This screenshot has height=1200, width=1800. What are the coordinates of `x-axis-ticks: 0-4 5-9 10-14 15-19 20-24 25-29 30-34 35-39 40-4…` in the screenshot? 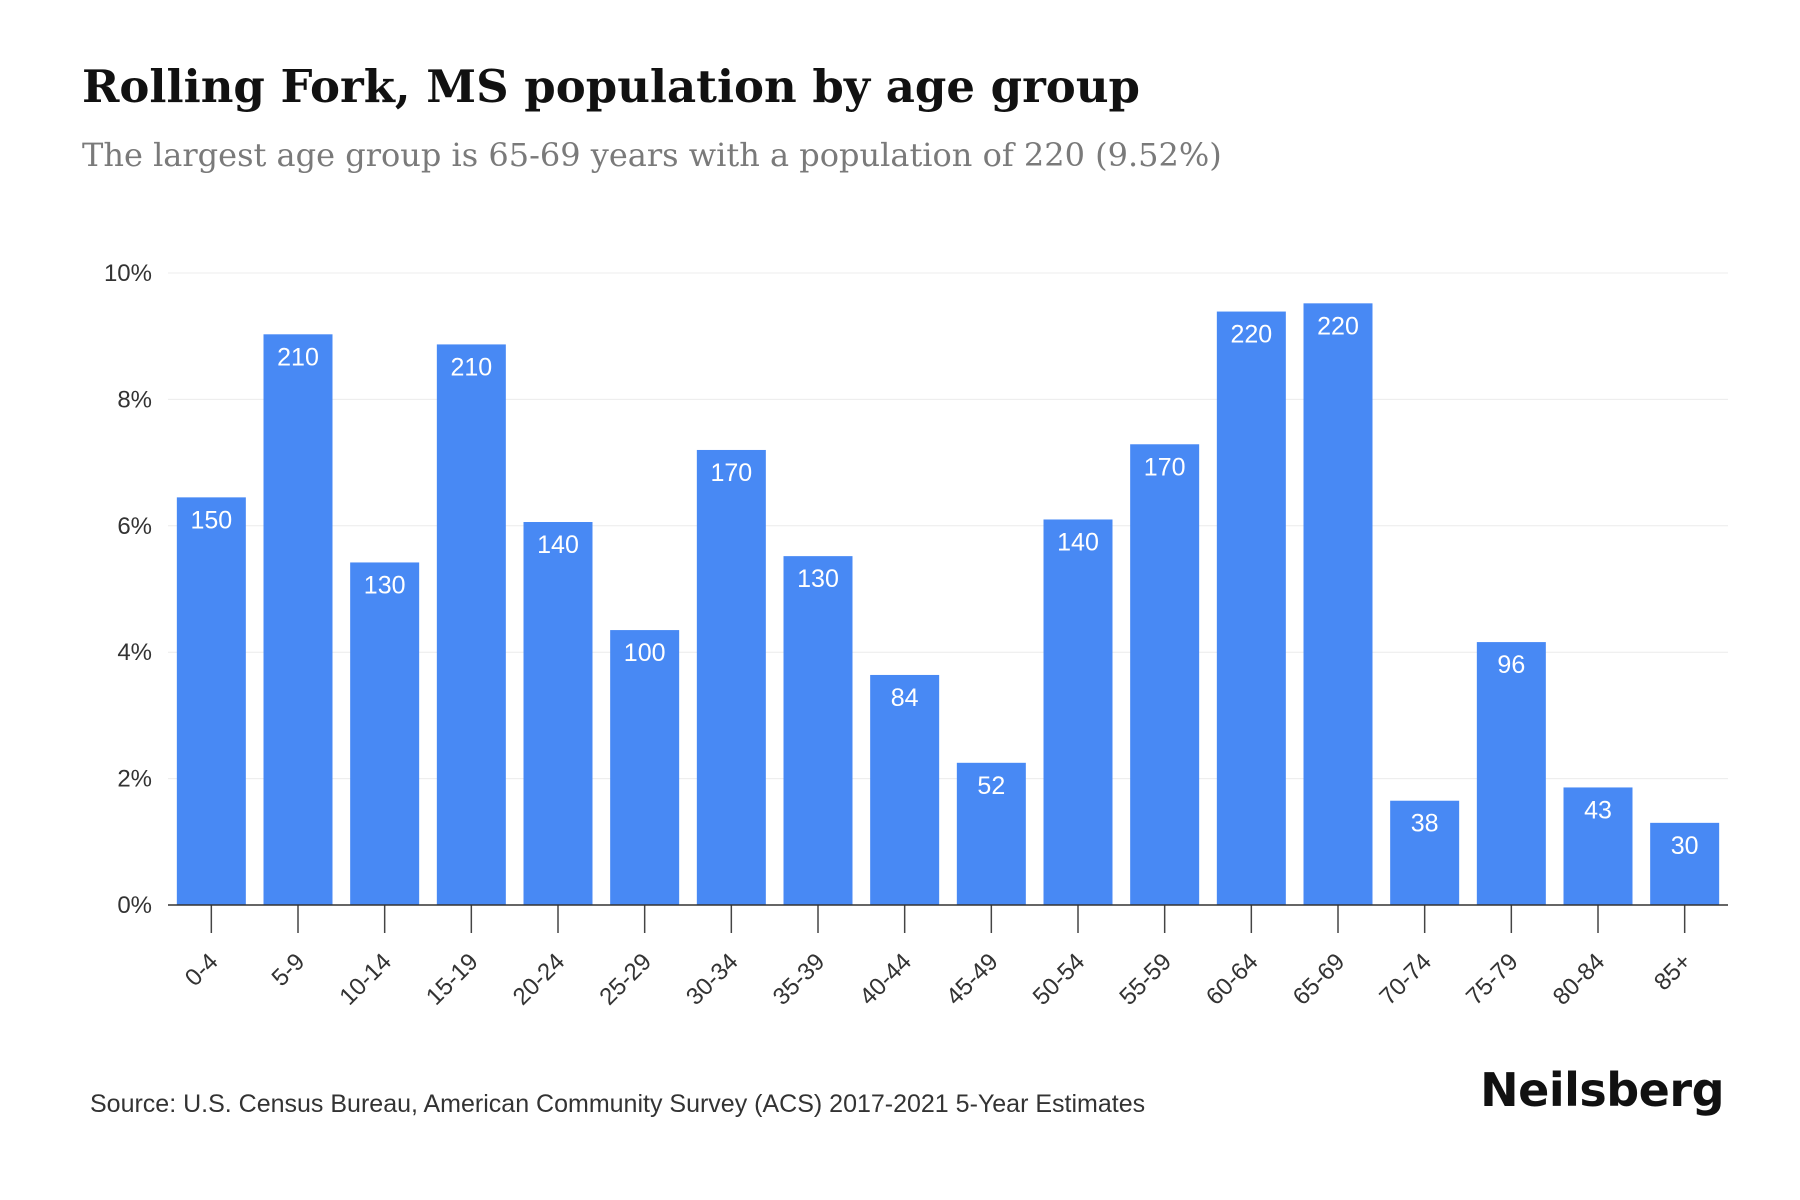 It's located at (938, 979).